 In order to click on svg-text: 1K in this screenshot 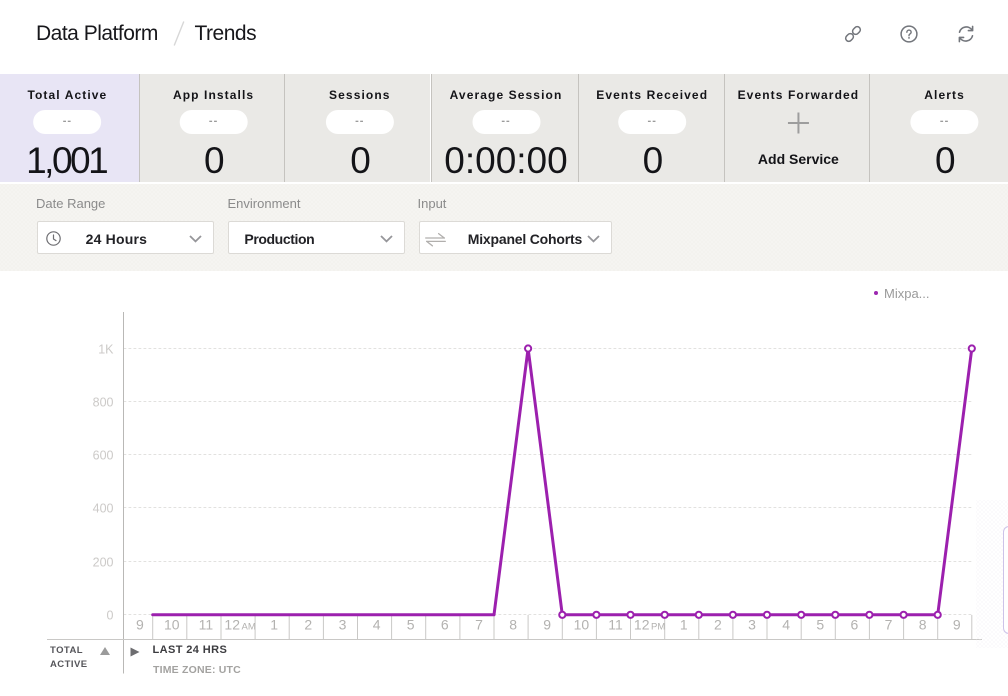, I will do `click(106, 350)`.